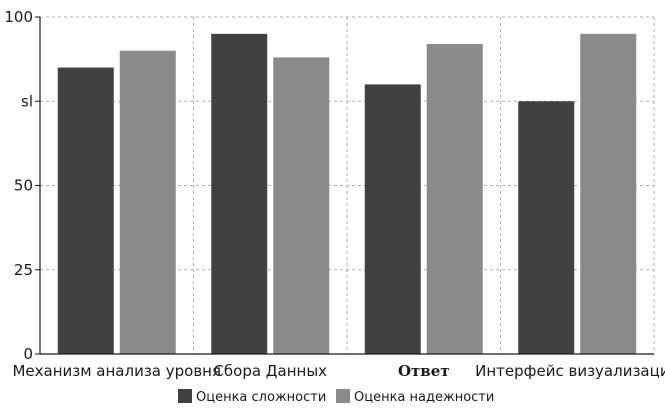 Image resolution: width=665 pixels, height=417 pixels. Describe the element at coordinates (23, 270) in the screenshot. I see `y-tick-label: 25` at that location.